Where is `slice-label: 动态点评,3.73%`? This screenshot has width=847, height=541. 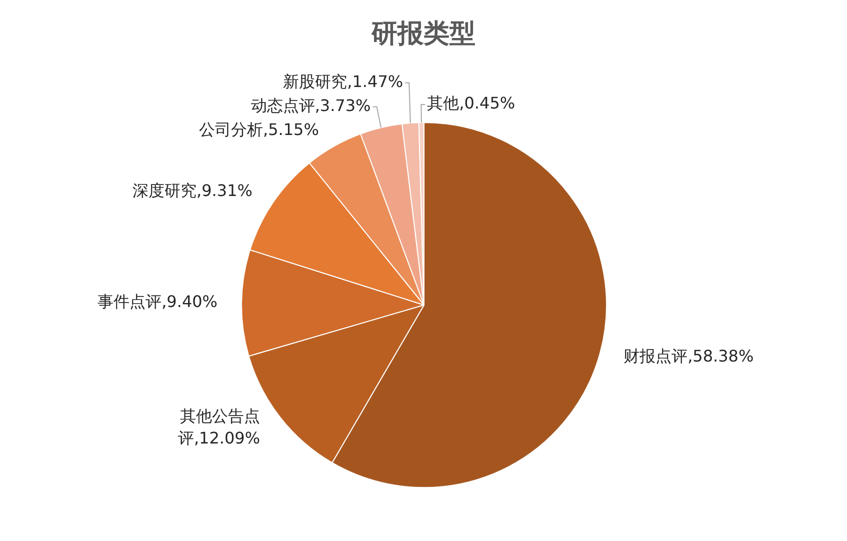 slice-label: 动态点评,3.73% is located at coordinates (310, 105).